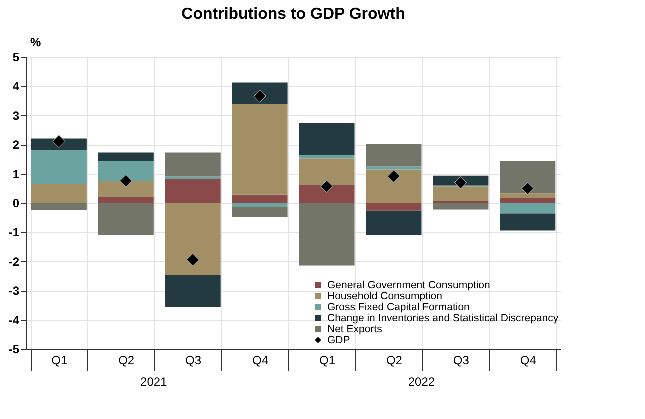 This screenshot has width=645, height=419. What do you see at coordinates (339, 340) in the screenshot?
I see `legend-label: GDP` at bounding box center [339, 340].